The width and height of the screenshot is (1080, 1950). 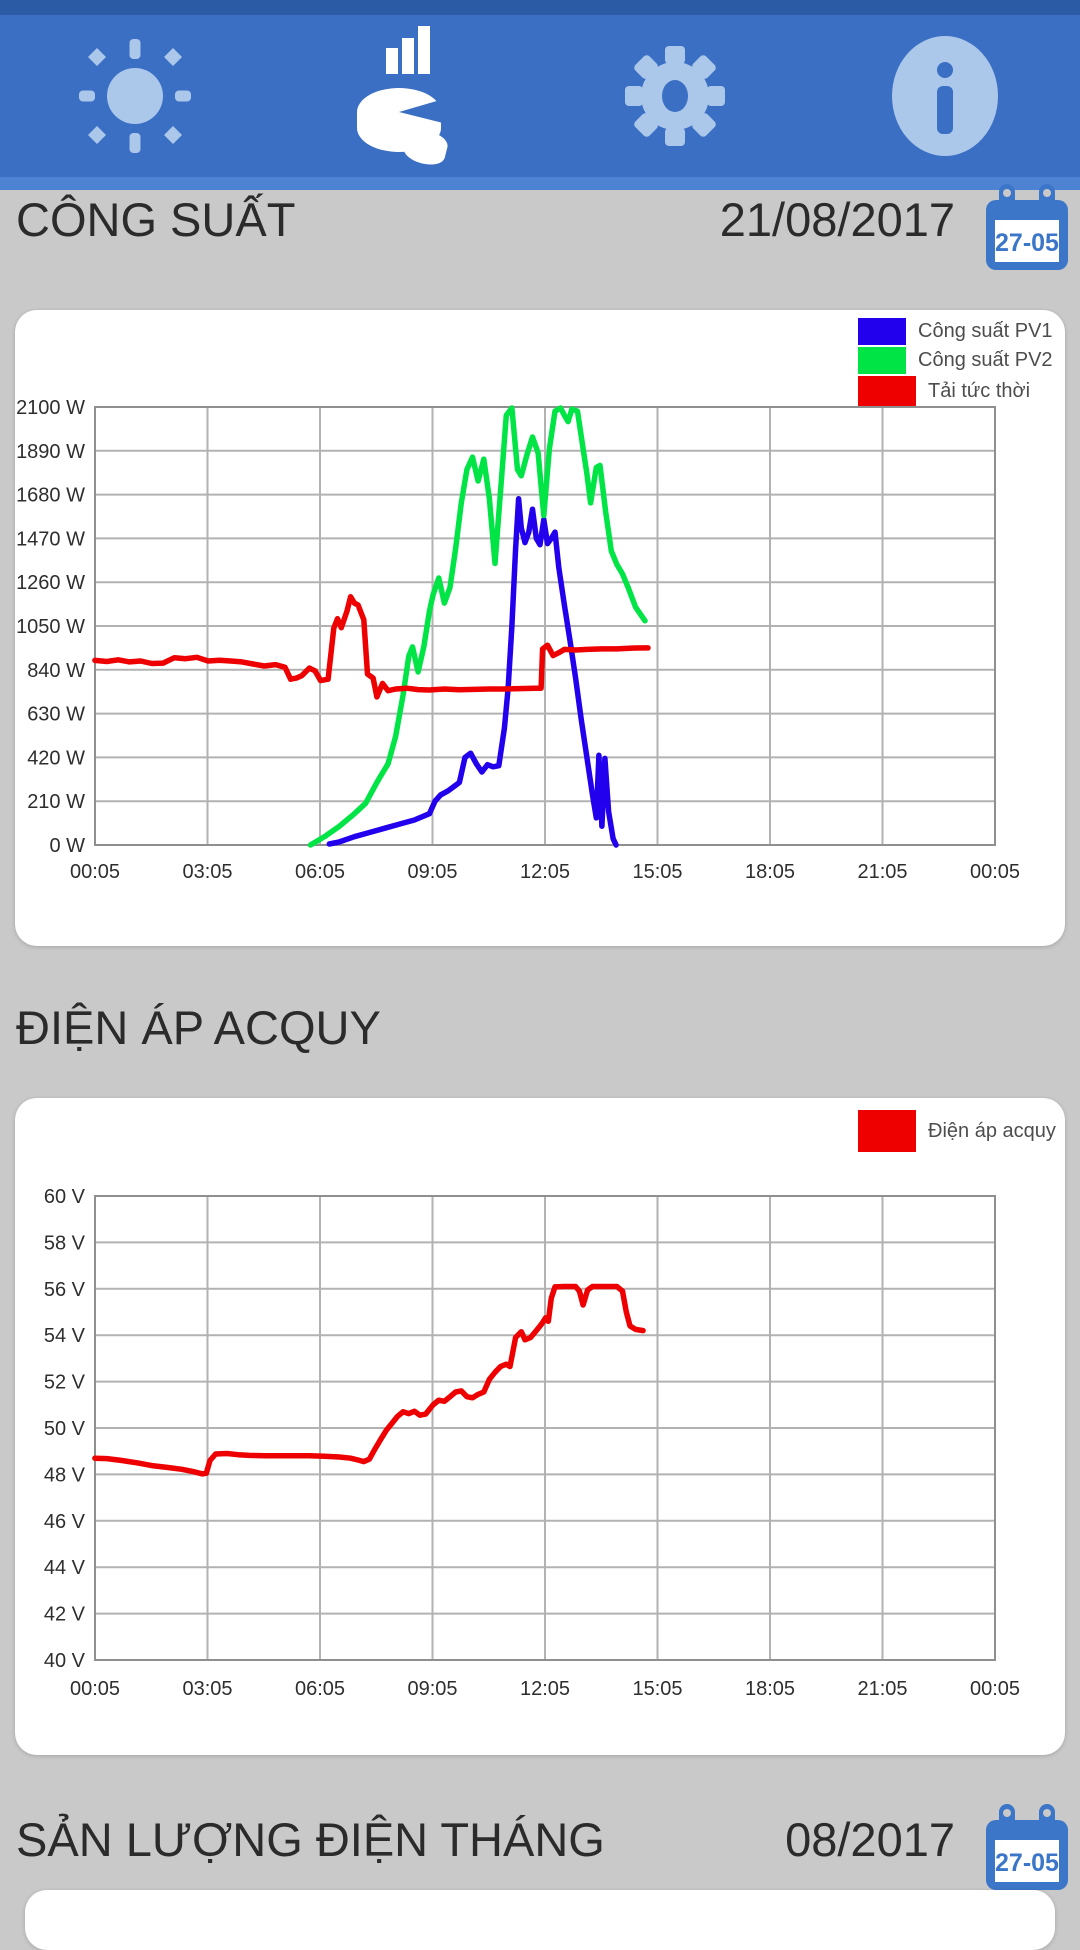 I want to click on y-tick-label: 2100 W, so click(x=50, y=408).